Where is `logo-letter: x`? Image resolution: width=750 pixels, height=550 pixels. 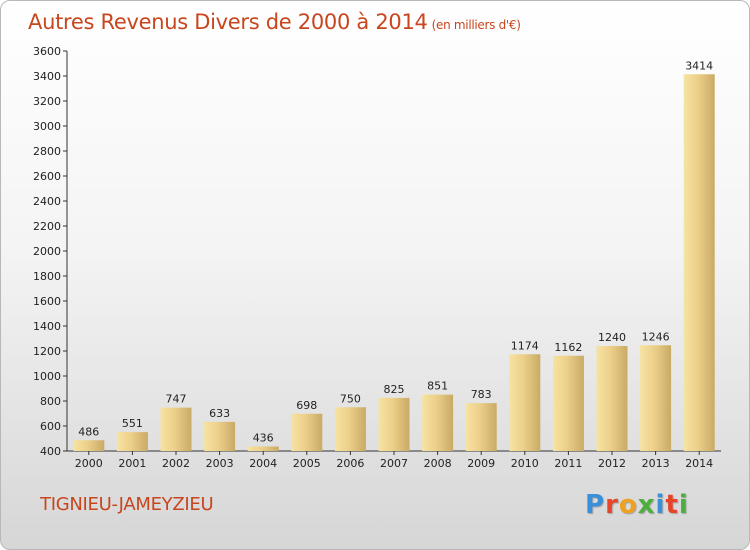 logo-letter: x is located at coordinates (646, 505).